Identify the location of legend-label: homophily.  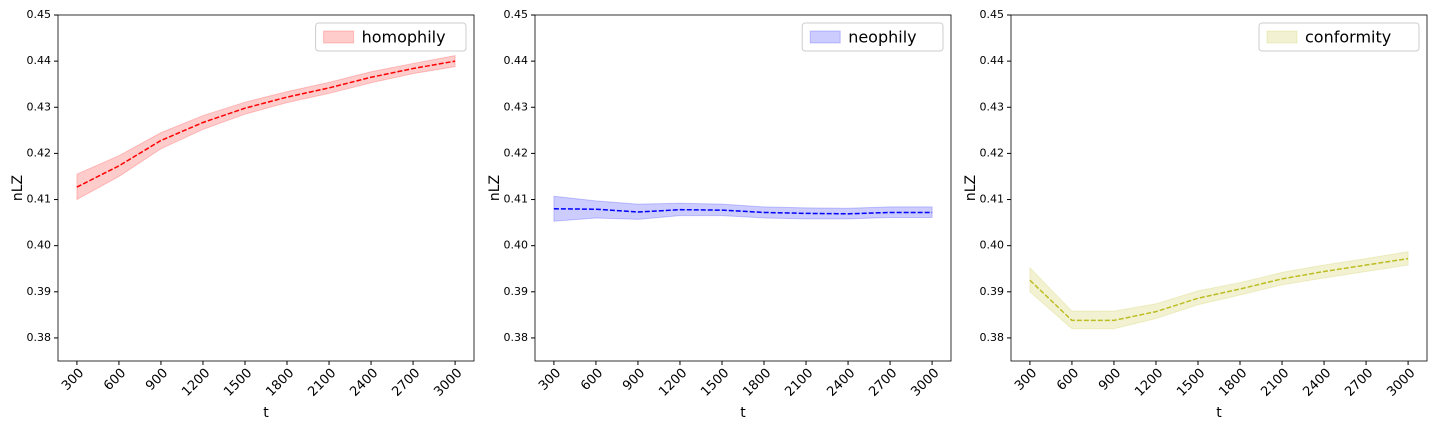
(404, 37).